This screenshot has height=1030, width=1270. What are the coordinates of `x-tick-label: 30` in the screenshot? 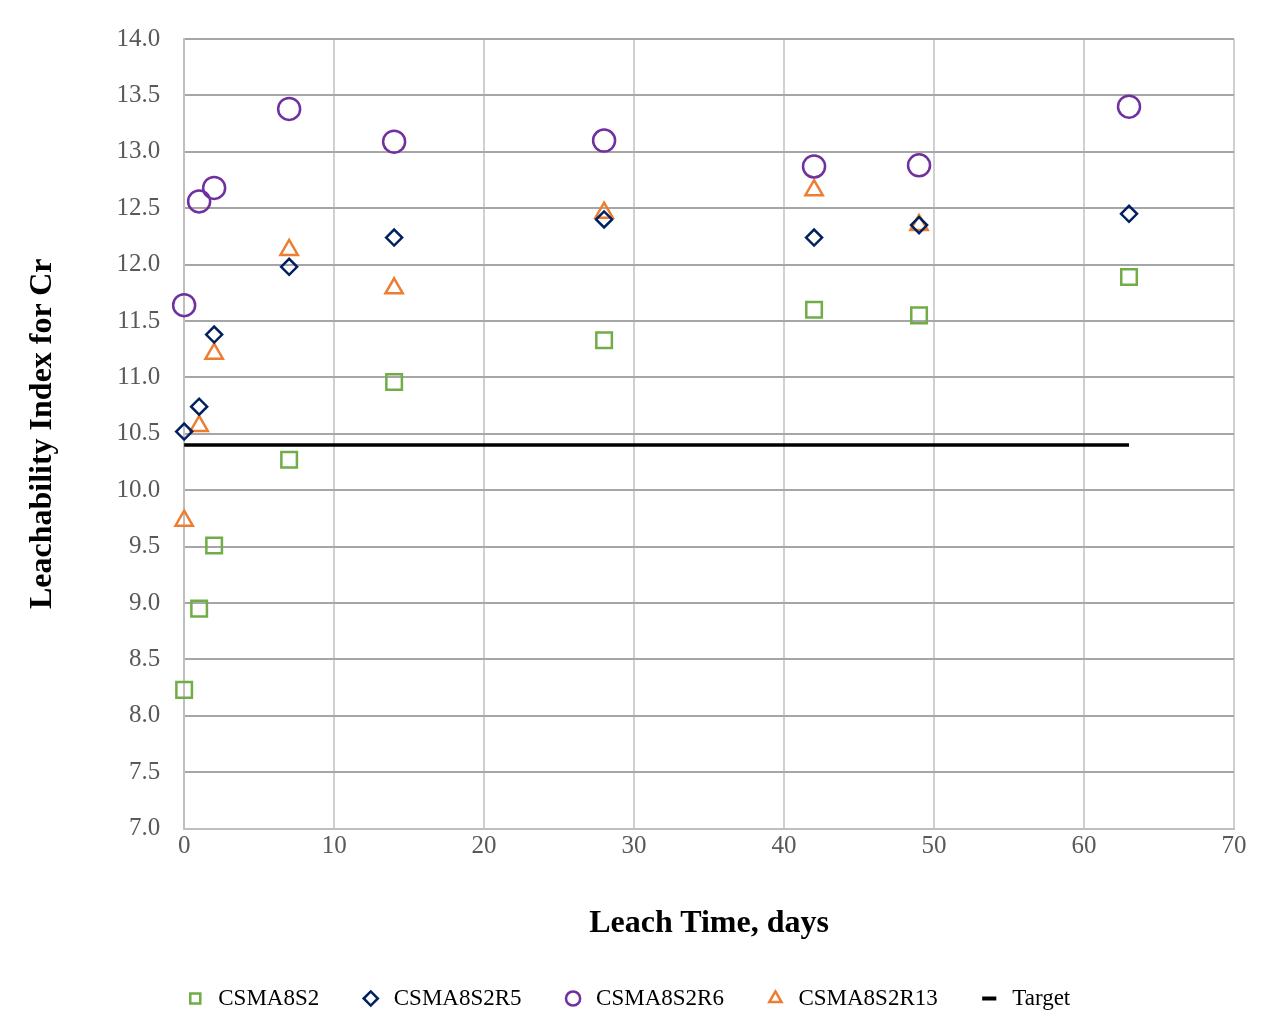 It's located at (634, 845).